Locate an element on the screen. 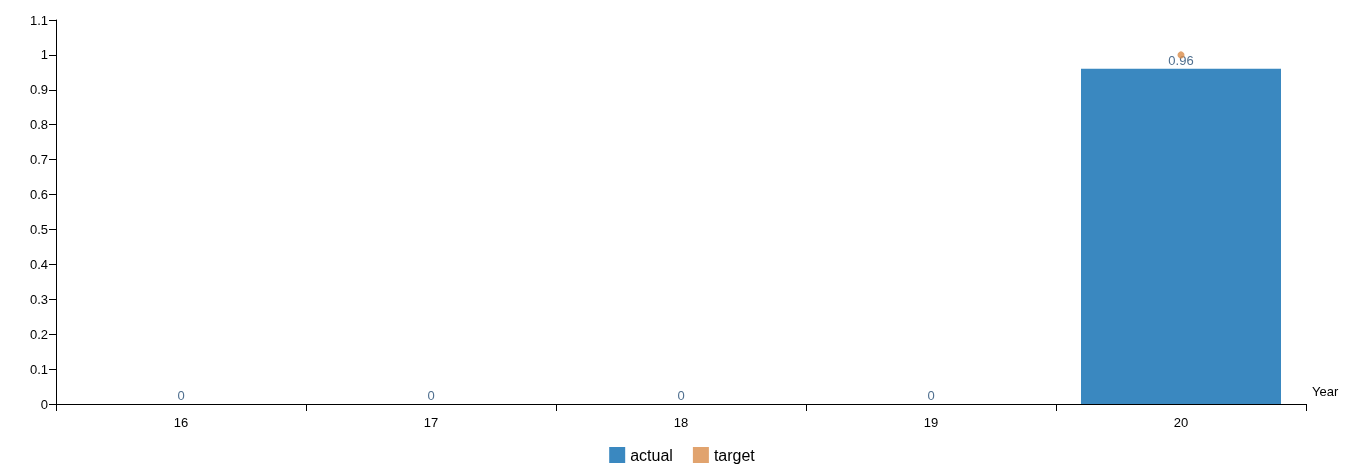 This screenshot has height=476, width=1364. legend-label: actual is located at coordinates (651, 455).